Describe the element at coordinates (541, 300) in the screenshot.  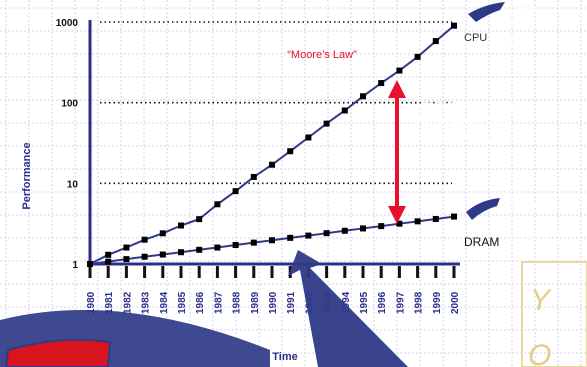
I see `letter-y: Y` at that location.